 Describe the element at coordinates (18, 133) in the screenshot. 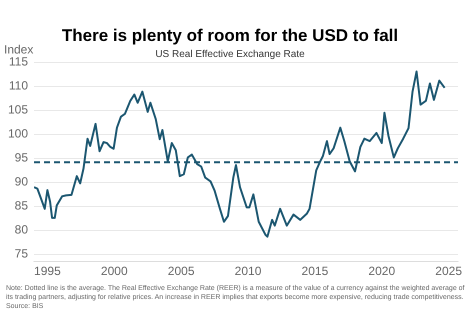

I see `y-tick-label: 100` at that location.